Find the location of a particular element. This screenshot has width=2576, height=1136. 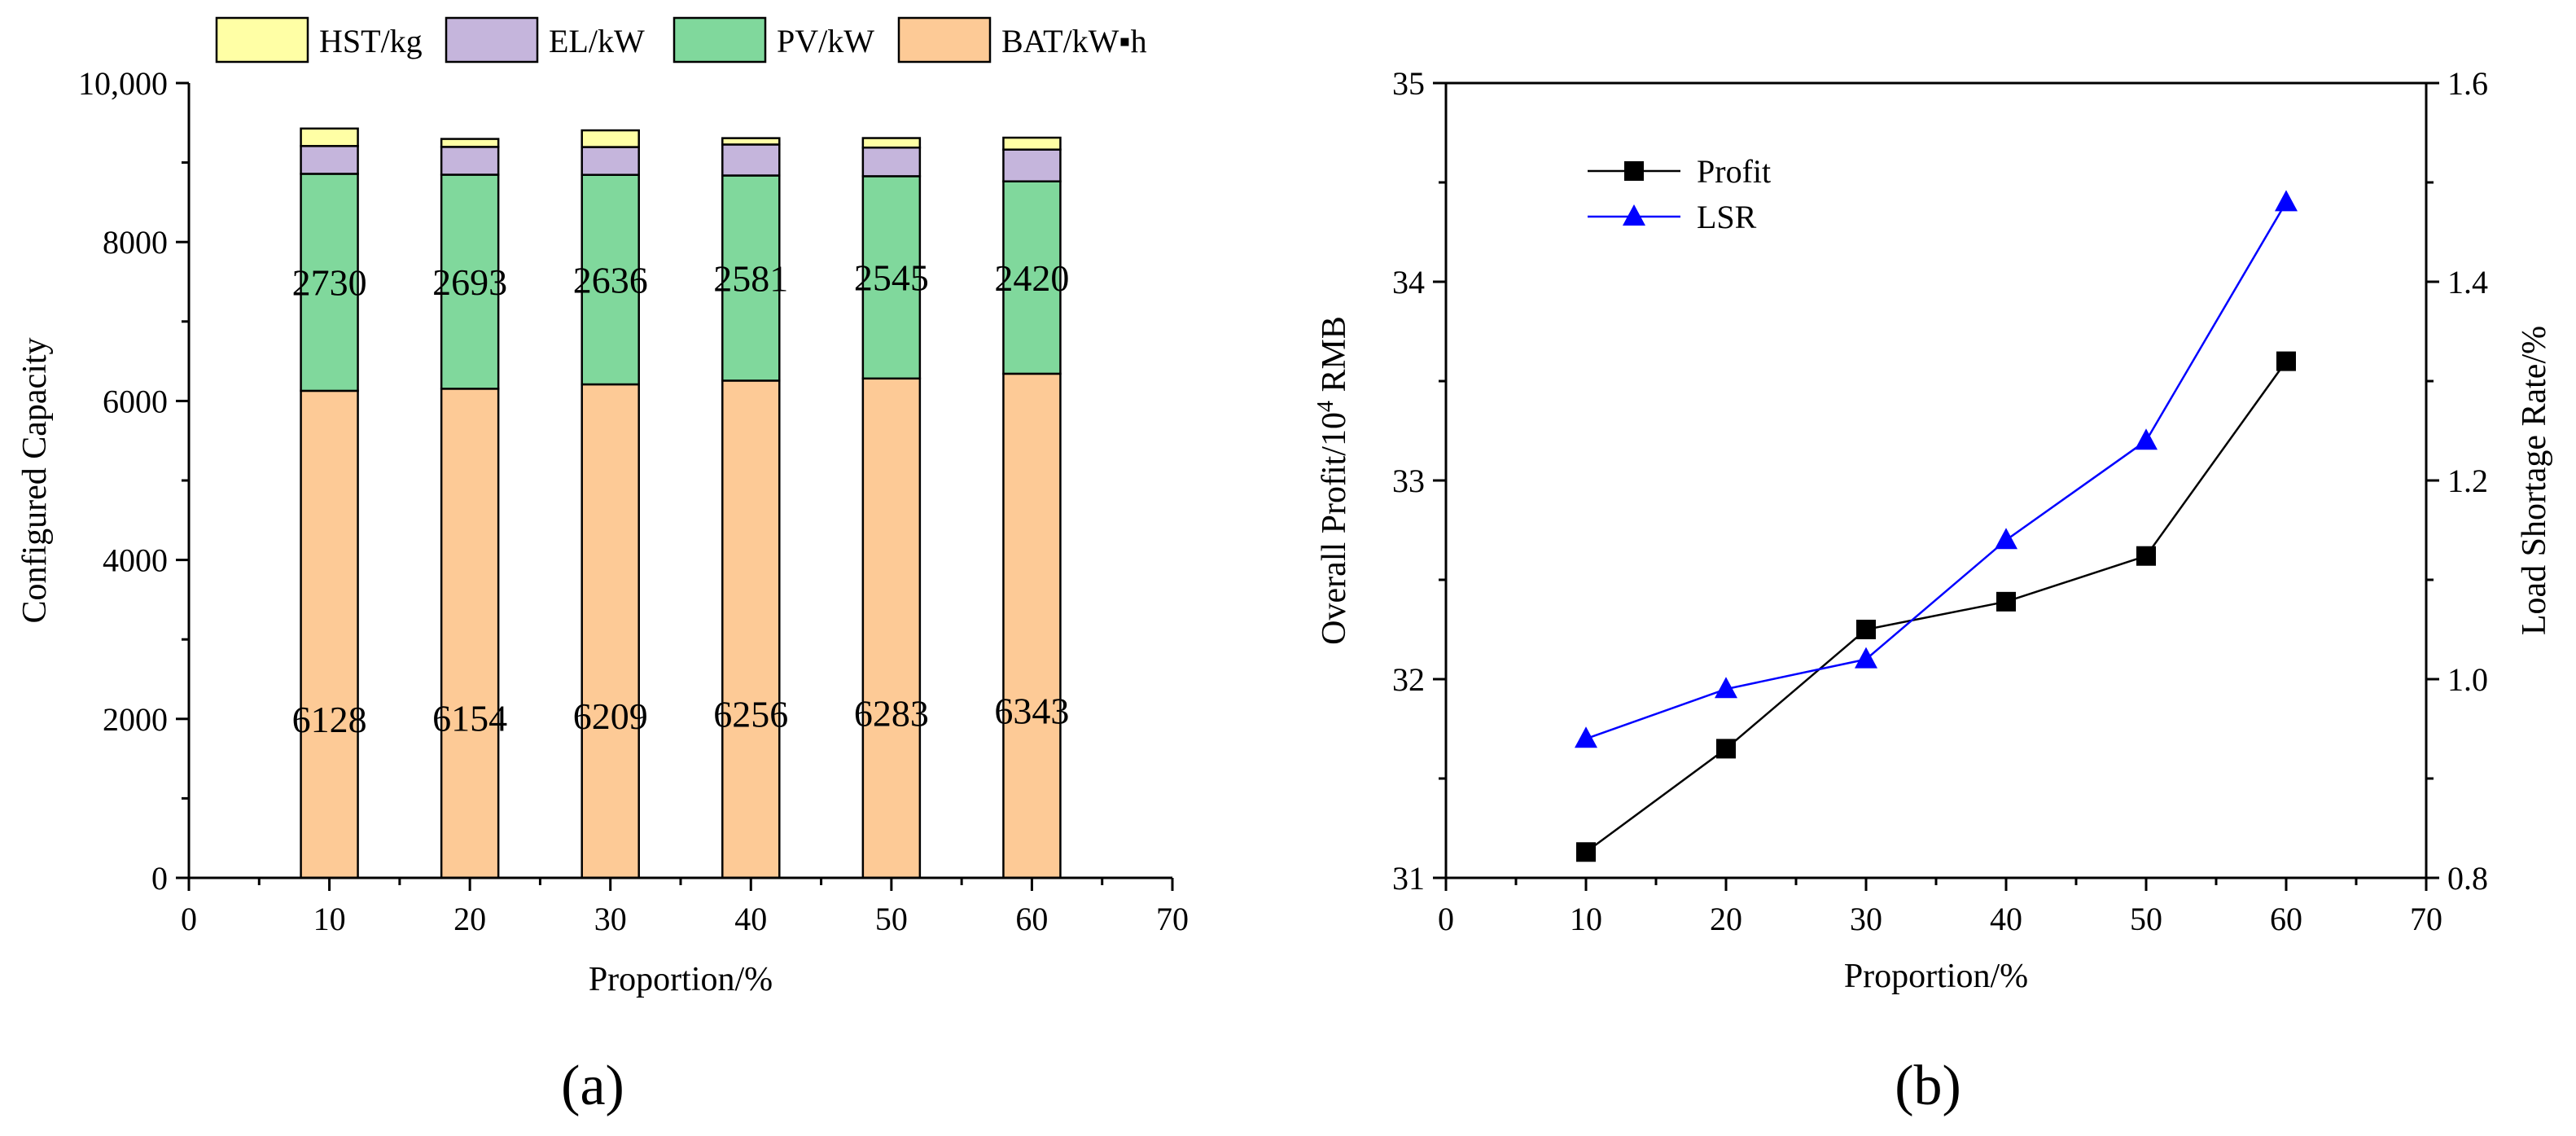

legend-label: EL/kW is located at coordinates (597, 41).